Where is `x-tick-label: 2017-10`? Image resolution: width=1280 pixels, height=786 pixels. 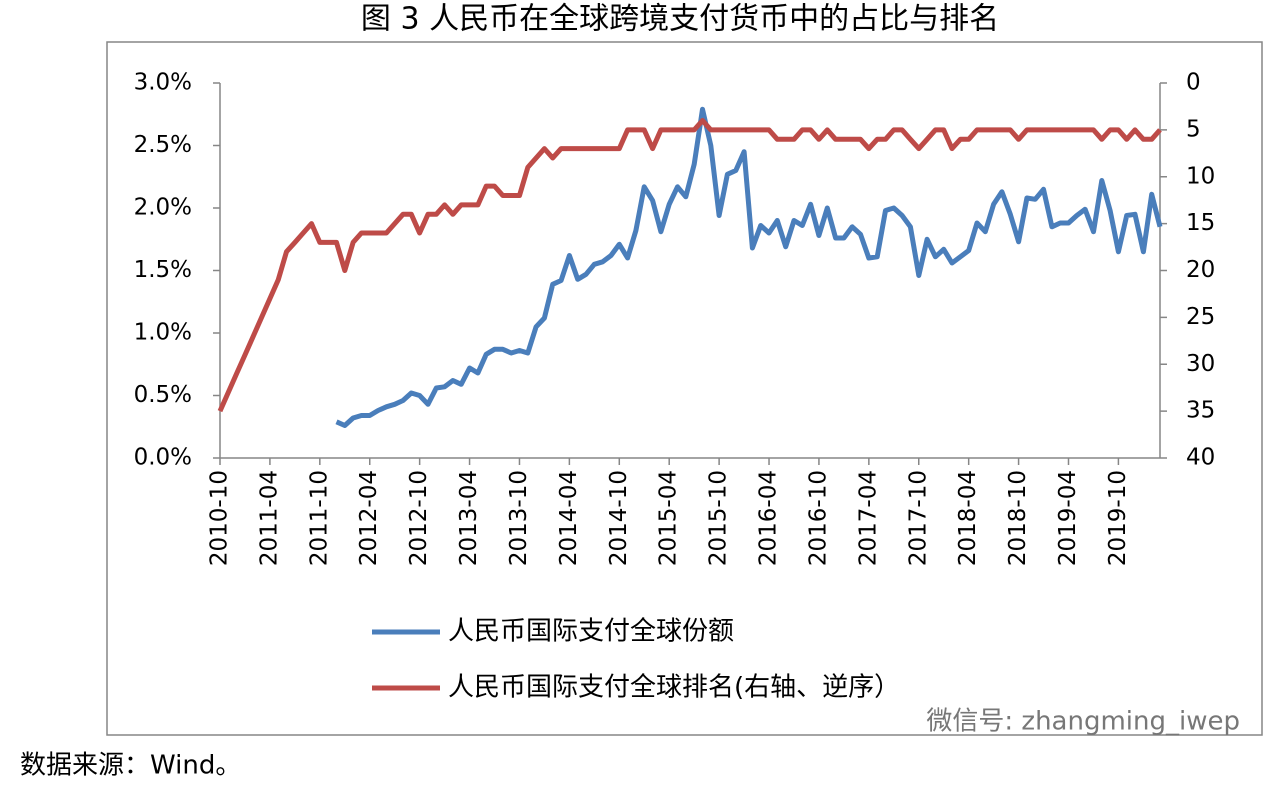
x-tick-label: 2017-10 is located at coordinates (918, 518).